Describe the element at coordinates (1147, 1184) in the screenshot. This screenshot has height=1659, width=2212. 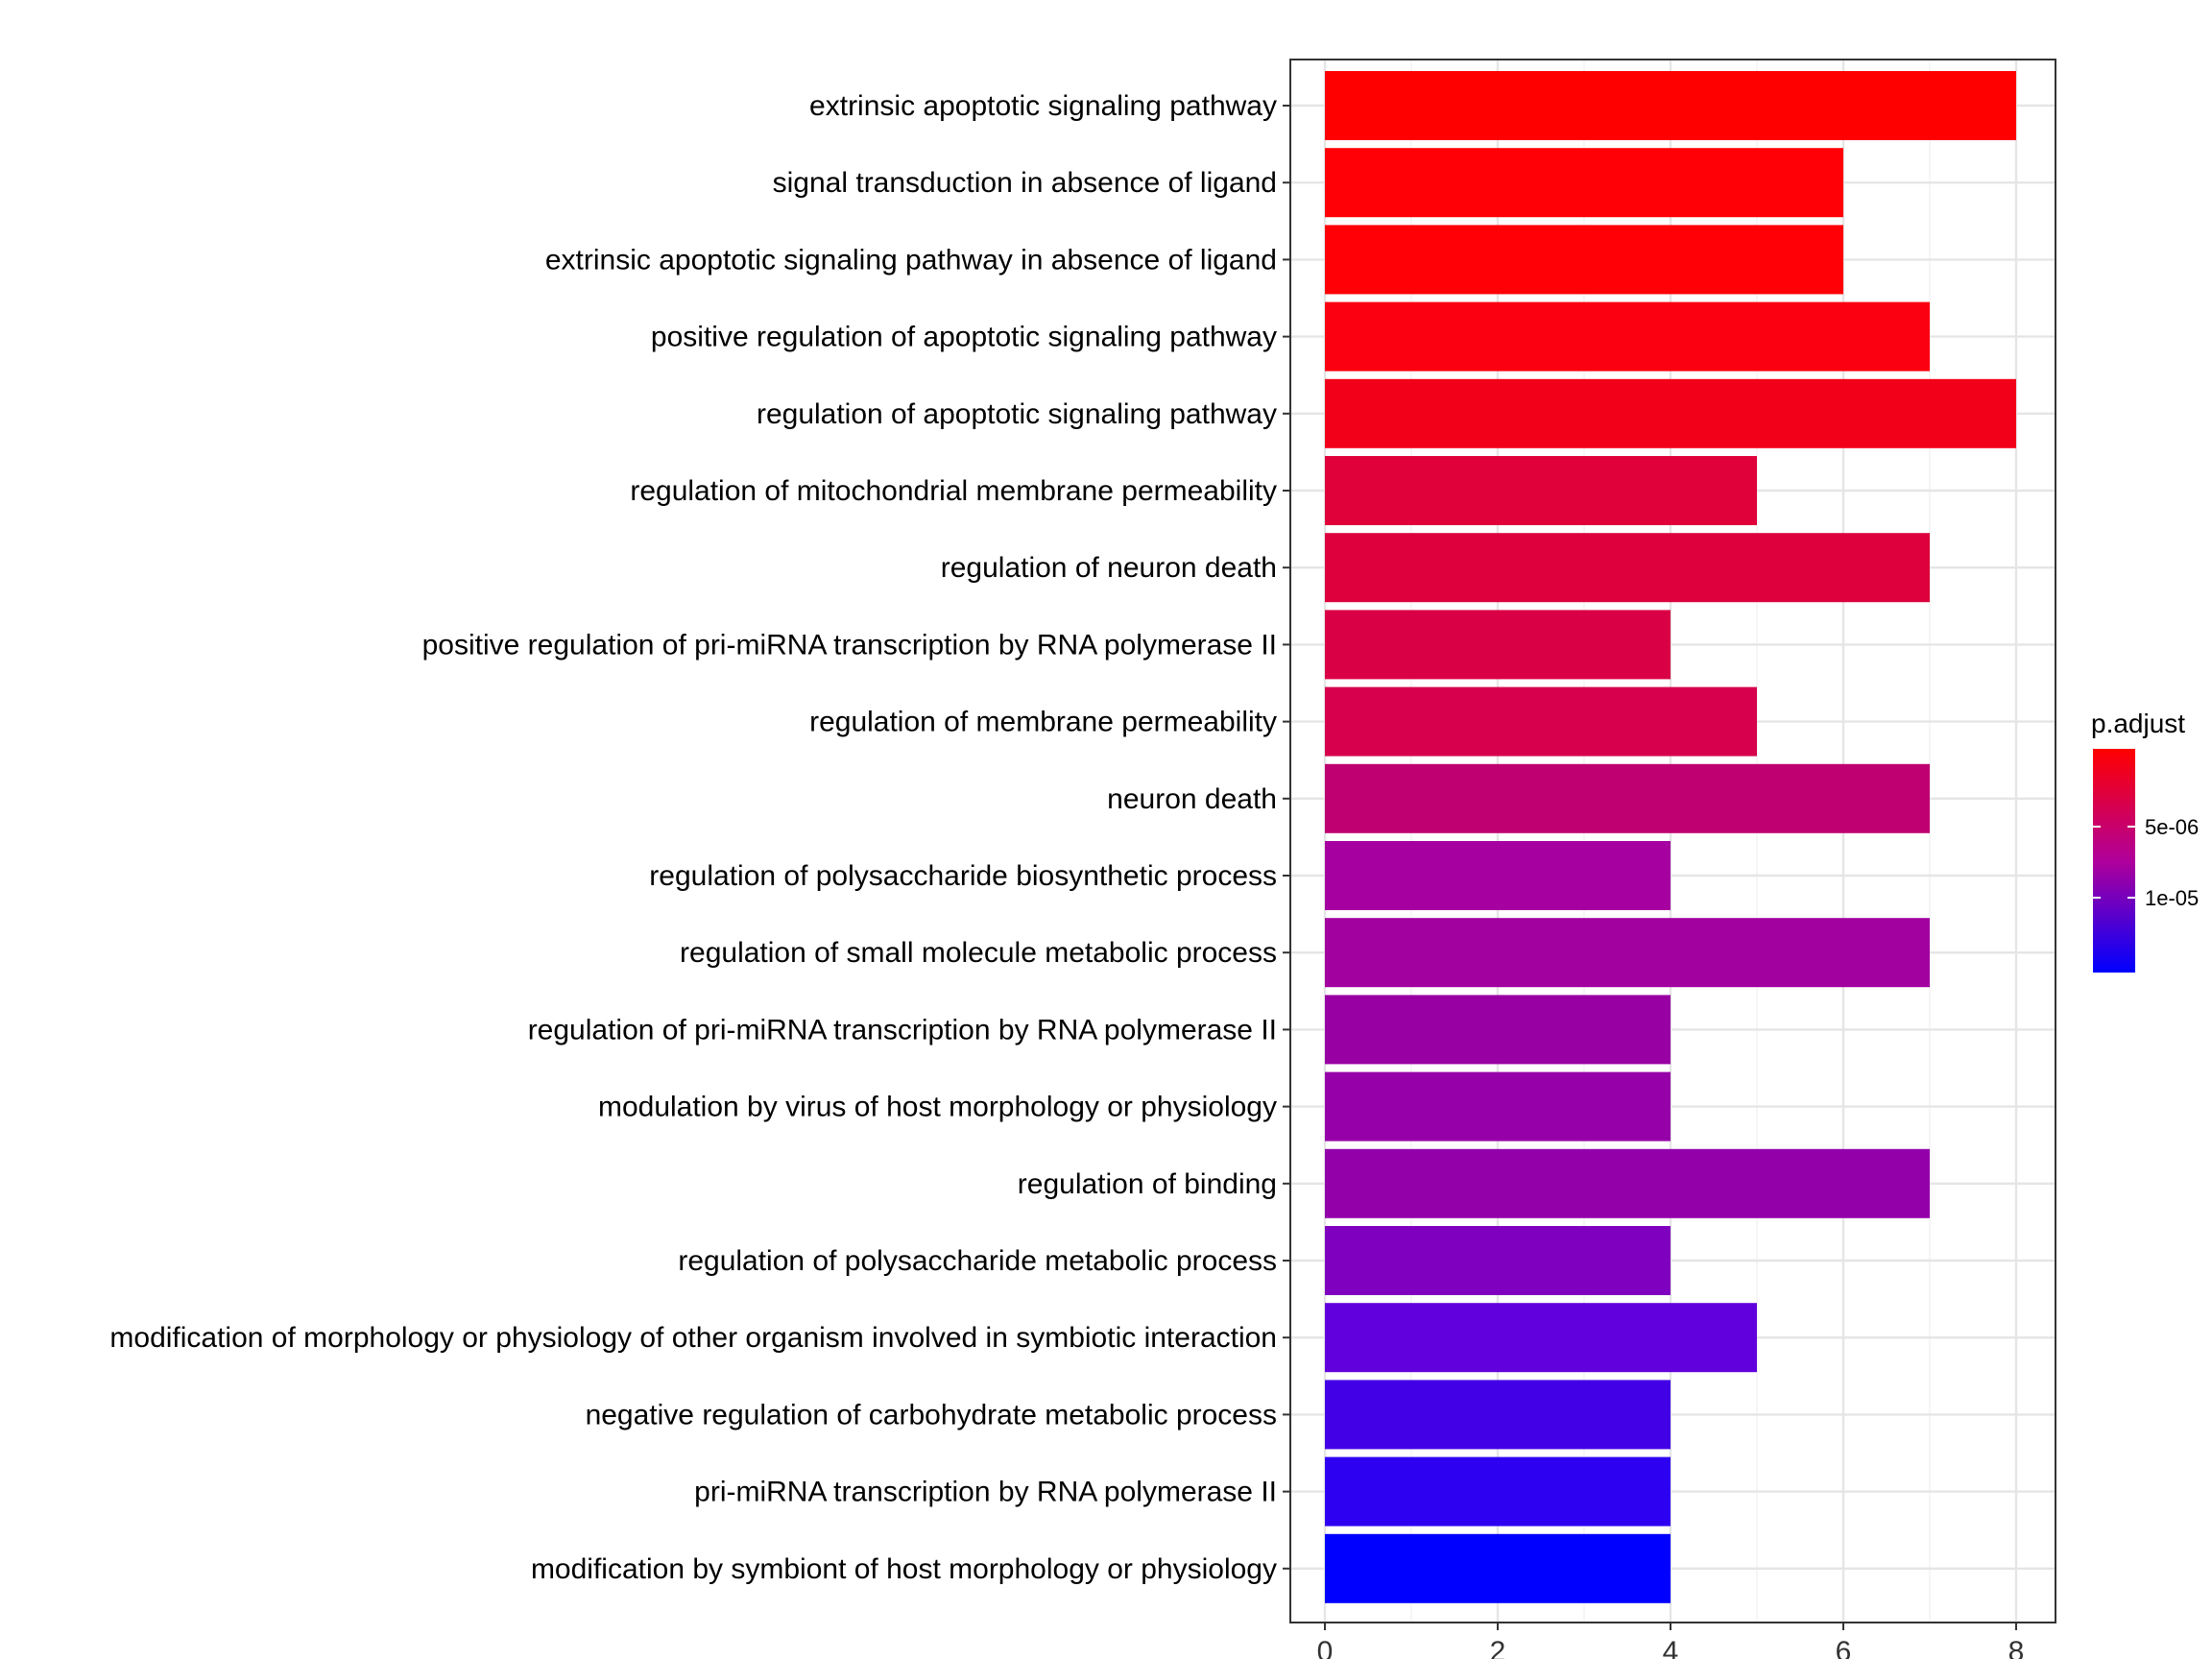
I see `category-label: regulation of binding` at that location.